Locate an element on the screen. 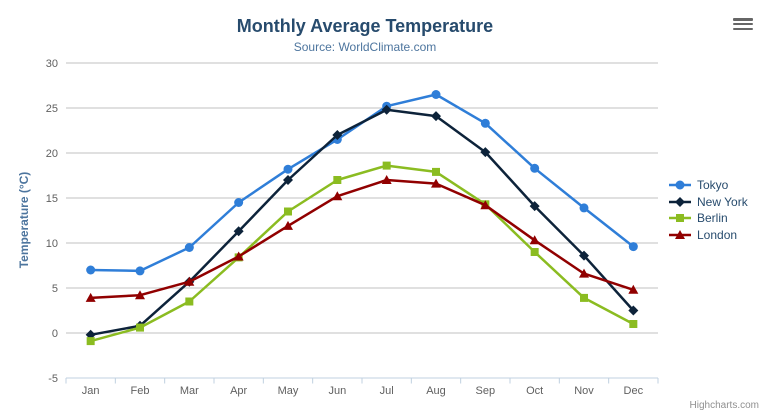  y-axis-tick-label: 30 is located at coordinates (52, 64).